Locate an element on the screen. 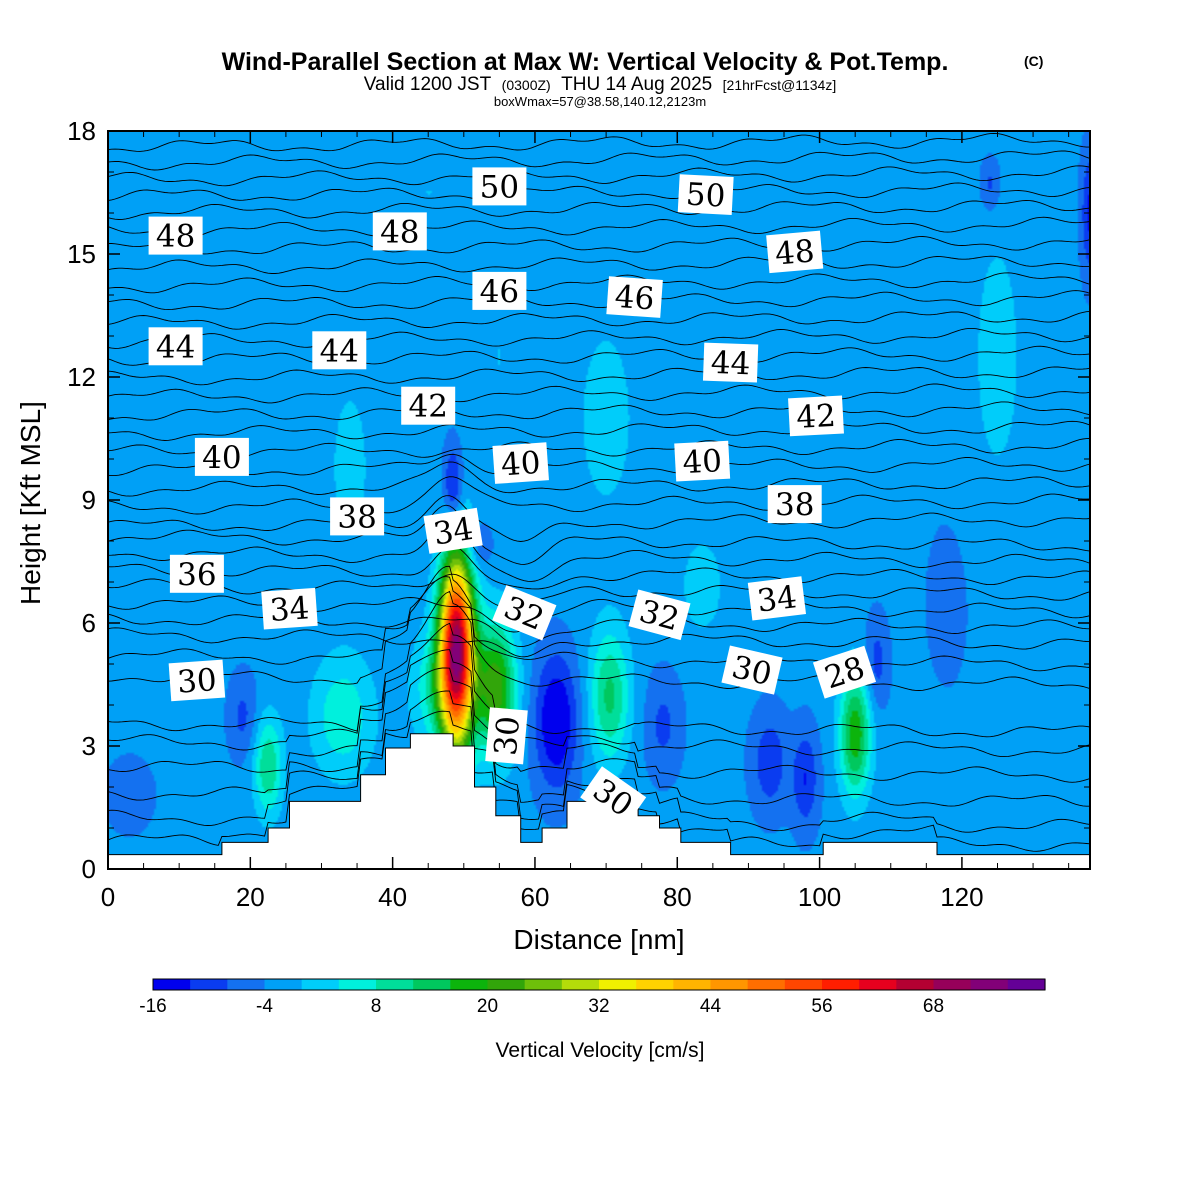  colorbar: -16 -4 8 20 32 44 56 68 is located at coordinates (592, 997).